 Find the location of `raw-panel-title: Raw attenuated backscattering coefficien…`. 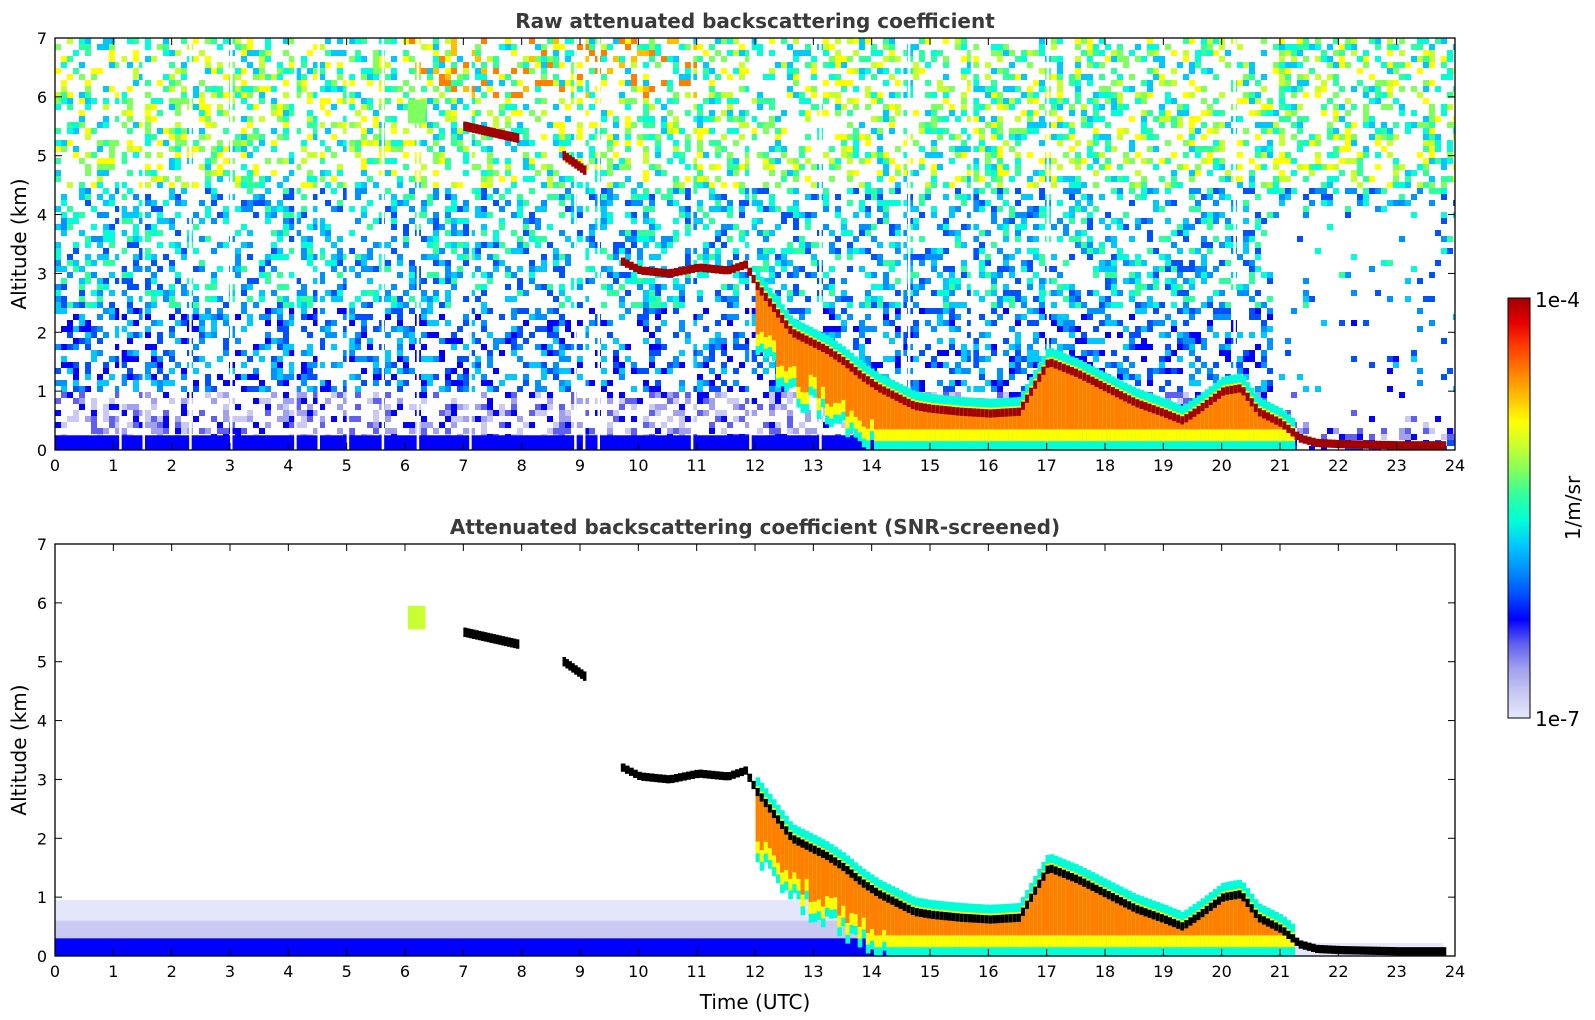

raw-panel-title: Raw attenuated backscattering coefficien… is located at coordinates (755, 21).